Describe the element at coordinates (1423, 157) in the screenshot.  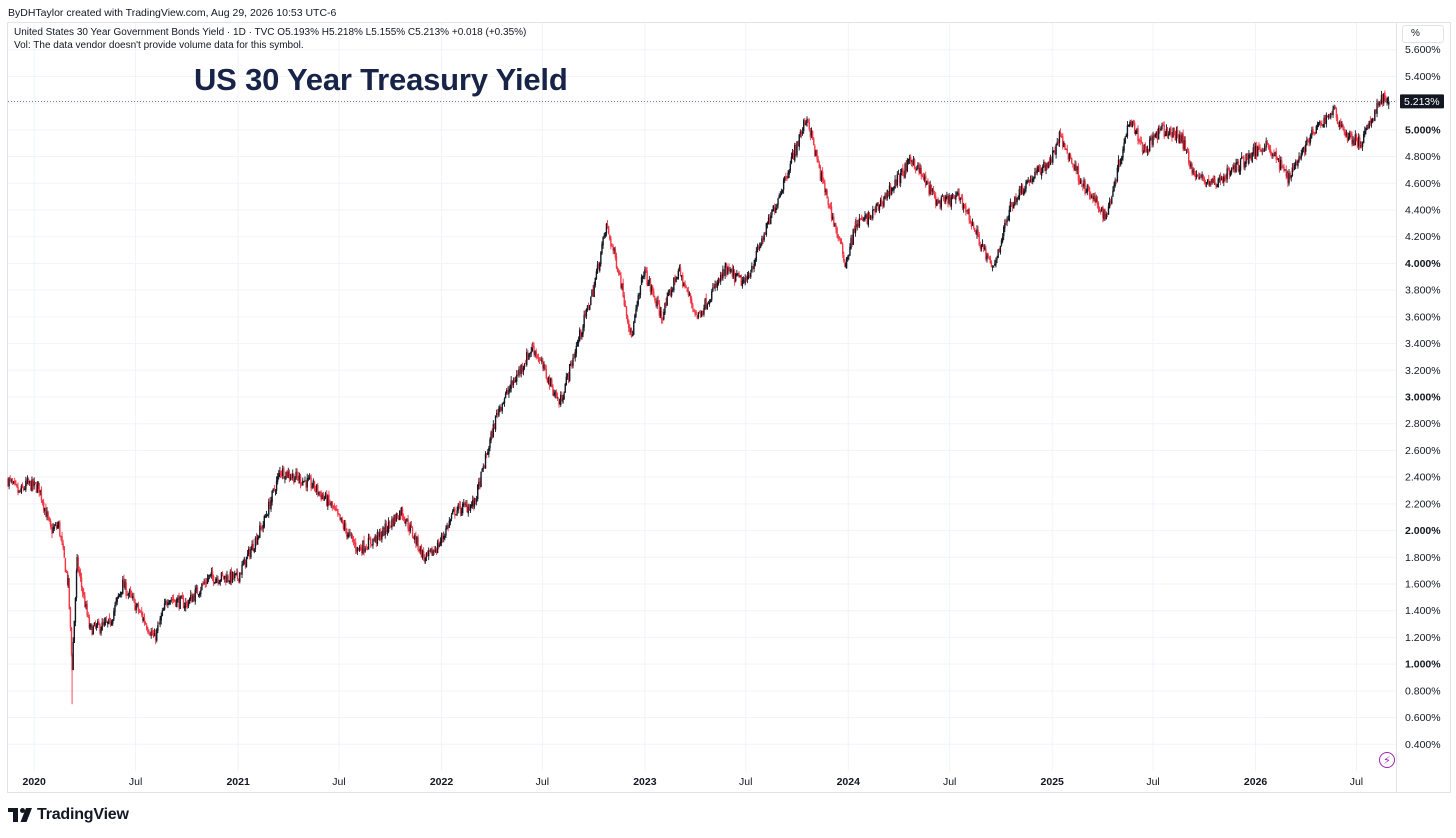
I see `y-tick-label: 4.800%` at that location.